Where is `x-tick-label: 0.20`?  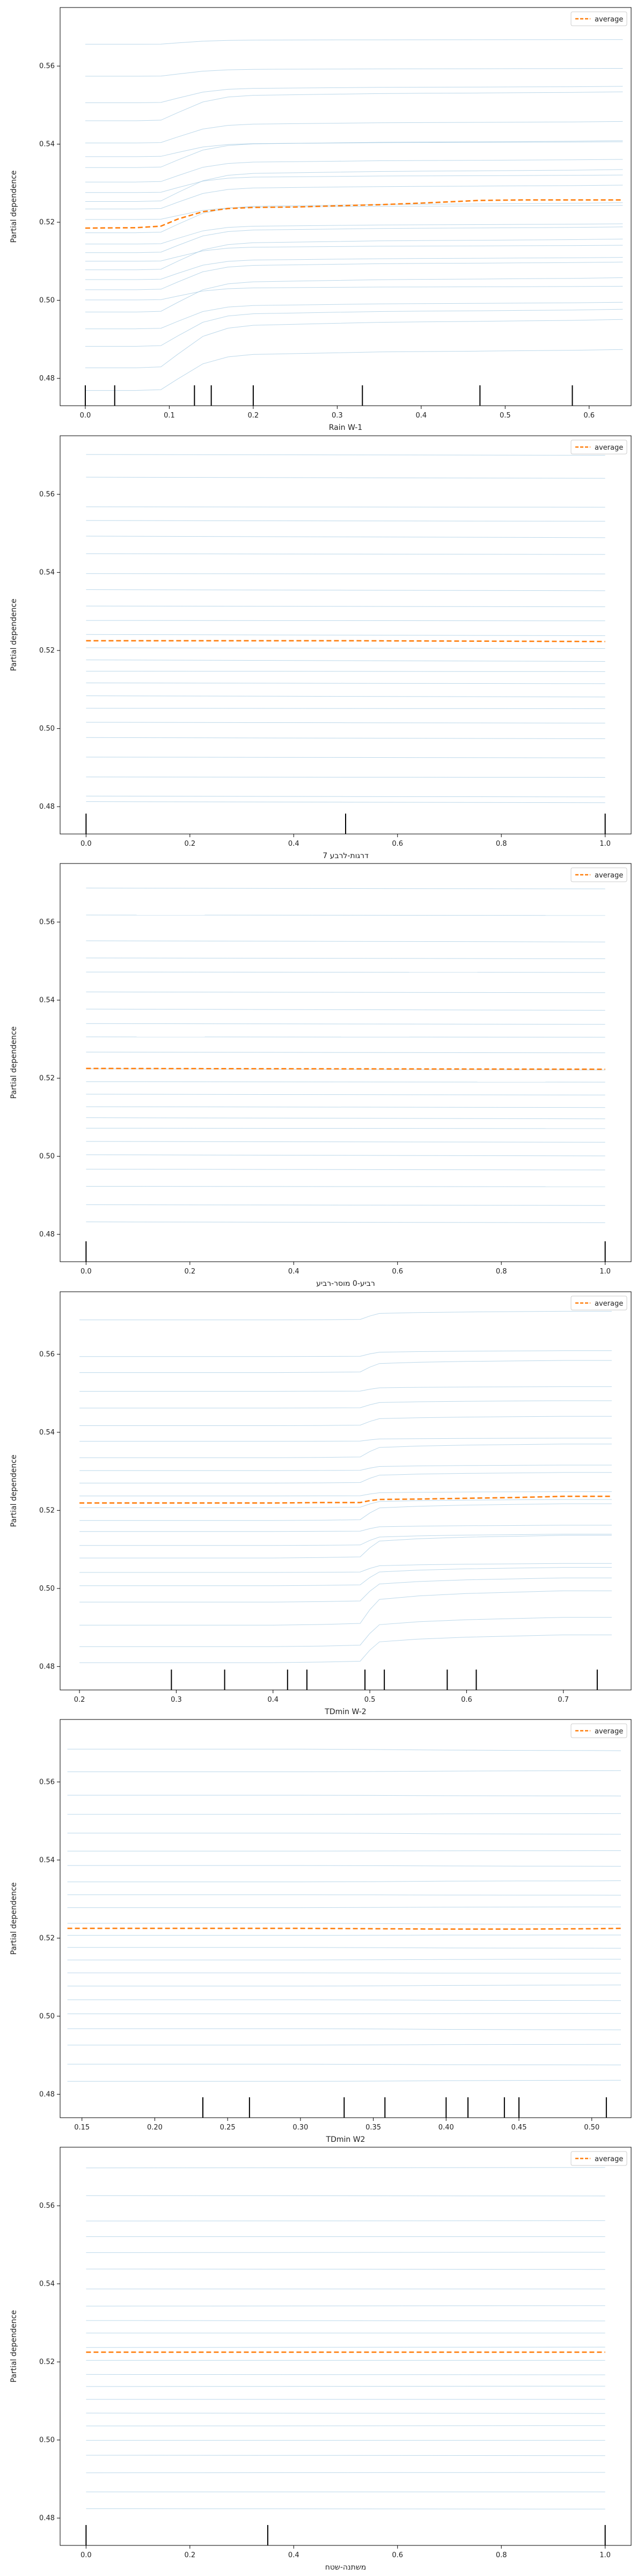
x-tick-label: 0.20 is located at coordinates (155, 2128).